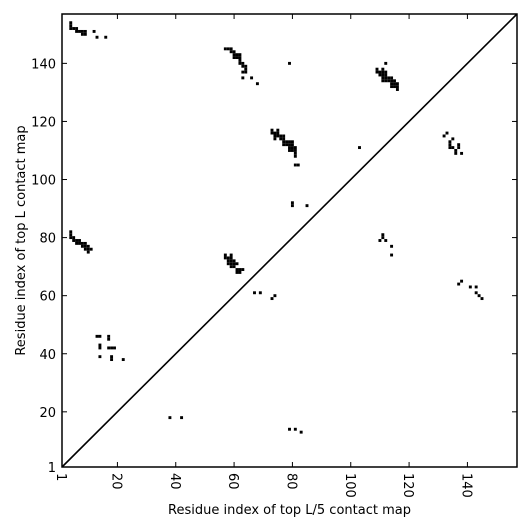 The width and height of the screenshot is (531, 531). What do you see at coordinates (289, 510) in the screenshot?
I see `x-axis-title: Residue index of top L/5 contact map` at bounding box center [289, 510].